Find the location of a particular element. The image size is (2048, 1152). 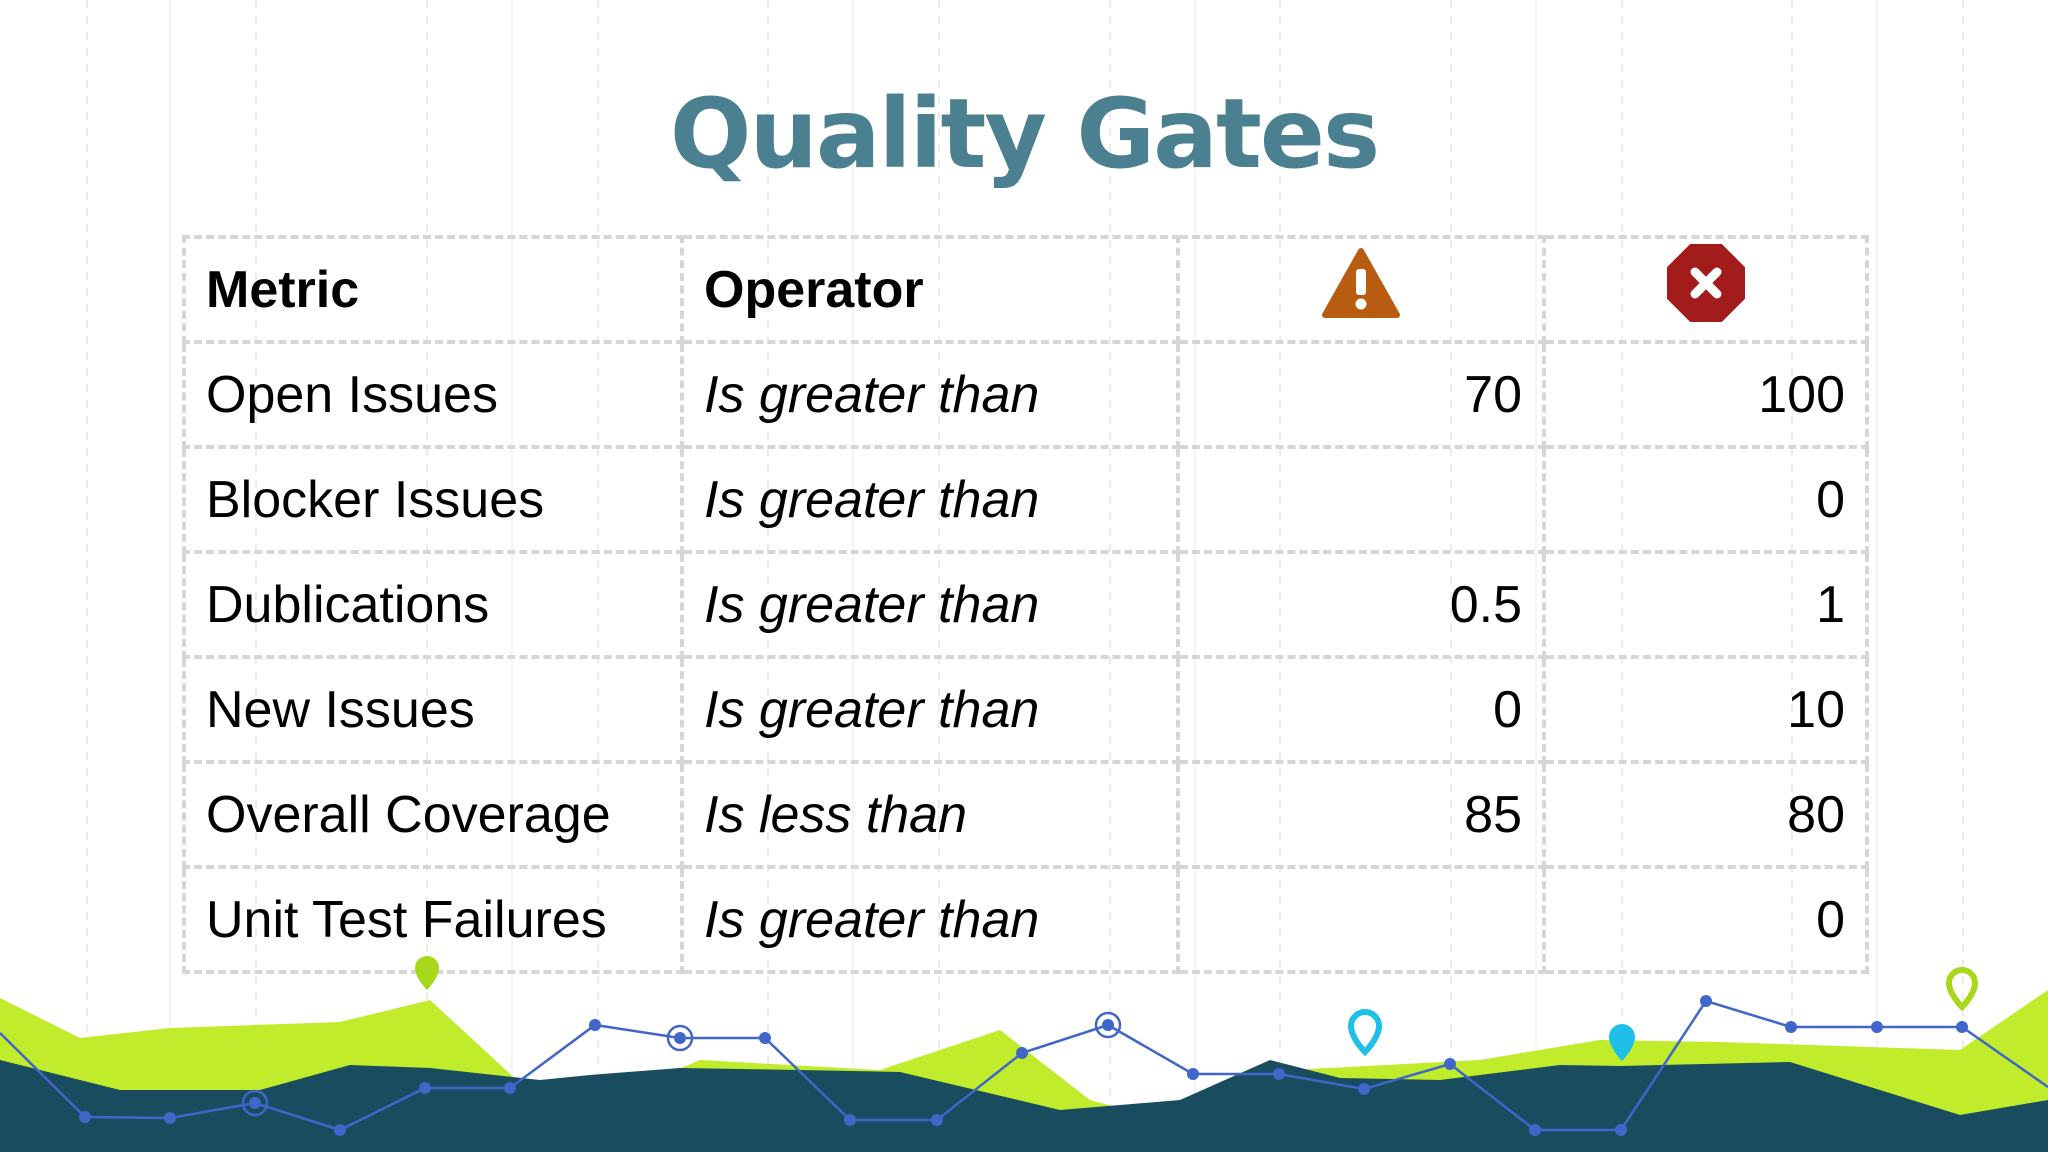

metric-cell: Unit Test Failures is located at coordinates (433, 919).